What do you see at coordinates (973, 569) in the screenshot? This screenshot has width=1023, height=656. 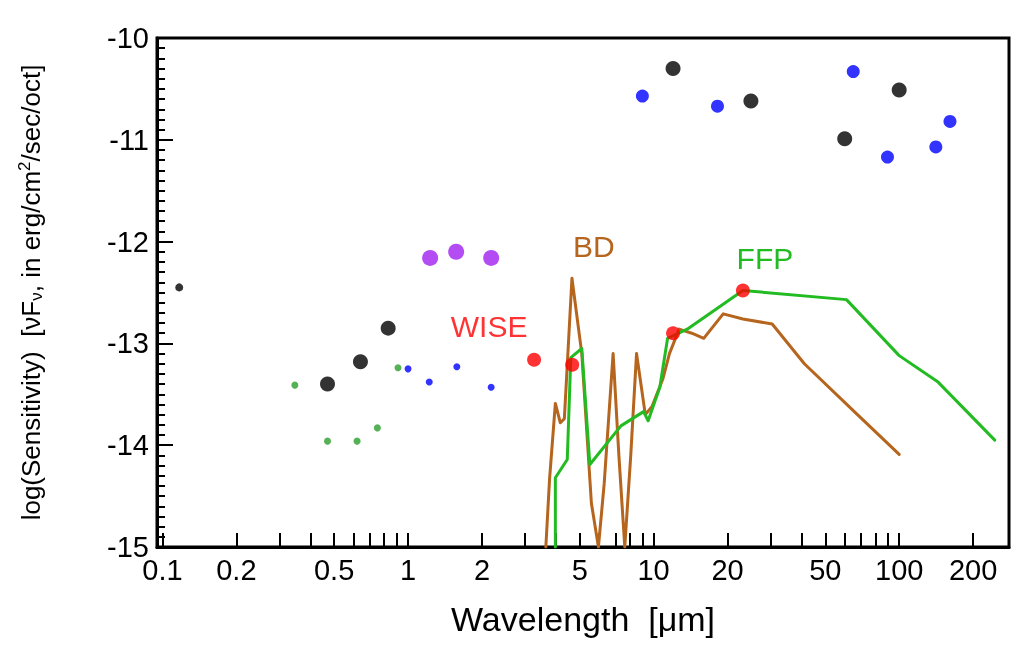 I see `x-tick-label: 200` at bounding box center [973, 569].